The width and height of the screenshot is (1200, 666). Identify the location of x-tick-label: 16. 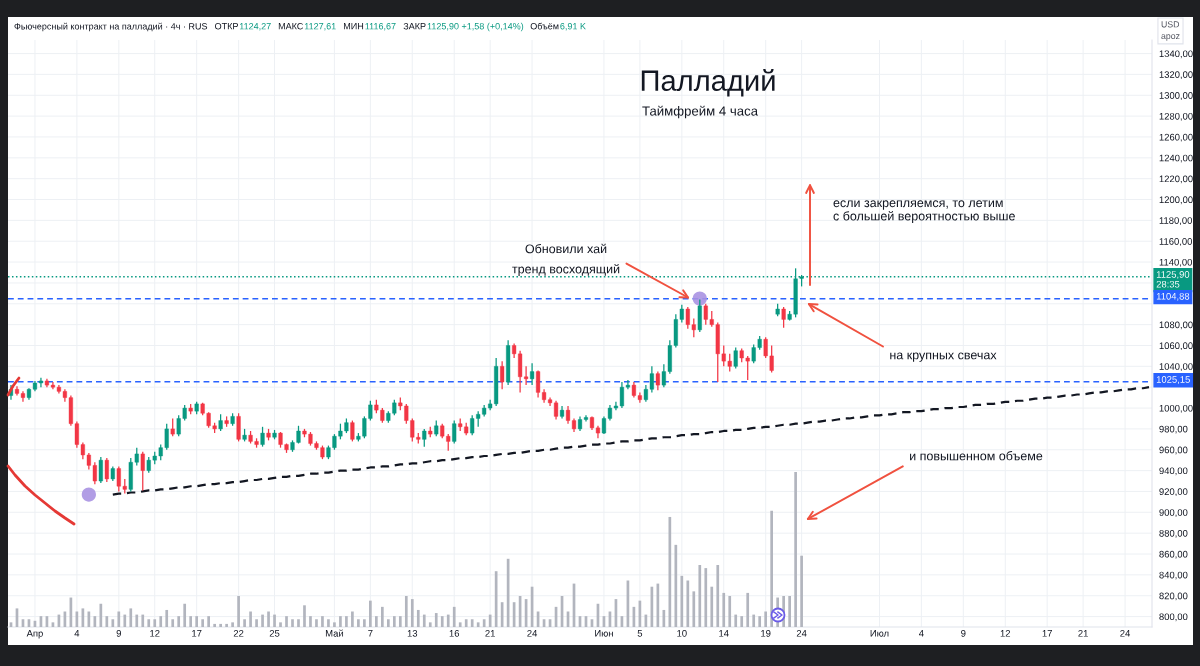
(454, 633).